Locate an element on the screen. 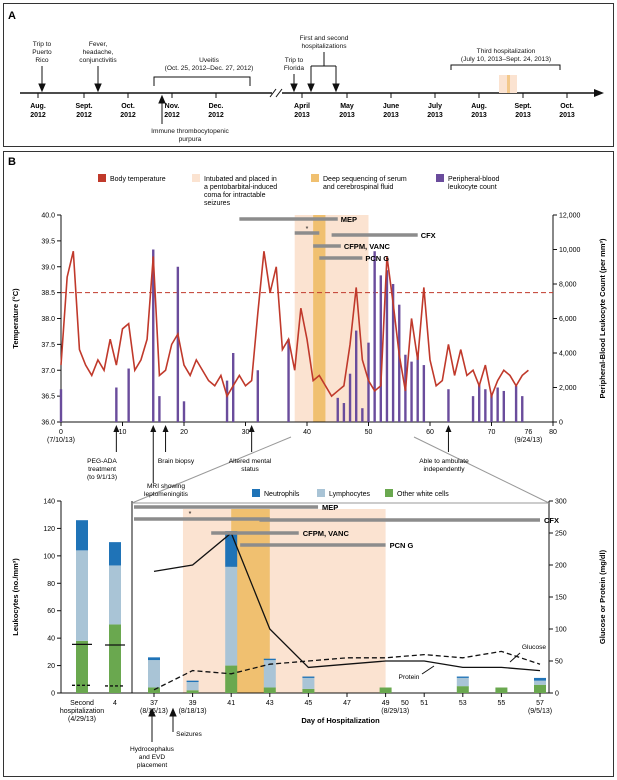 The width and height of the screenshot is (617, 780). annot-ambulate-2: independently is located at coordinates (444, 469).